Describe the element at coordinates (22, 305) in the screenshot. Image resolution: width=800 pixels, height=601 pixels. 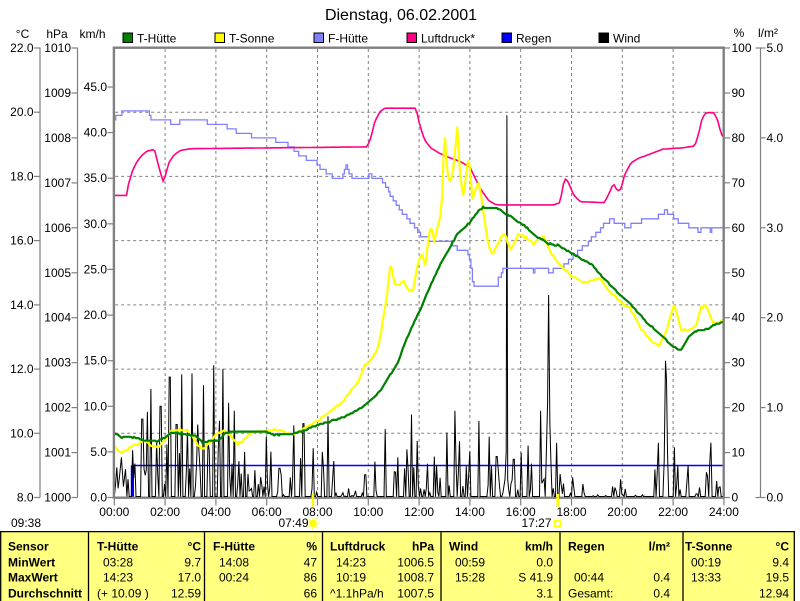
I see `svg-text: 14.0` at that location.